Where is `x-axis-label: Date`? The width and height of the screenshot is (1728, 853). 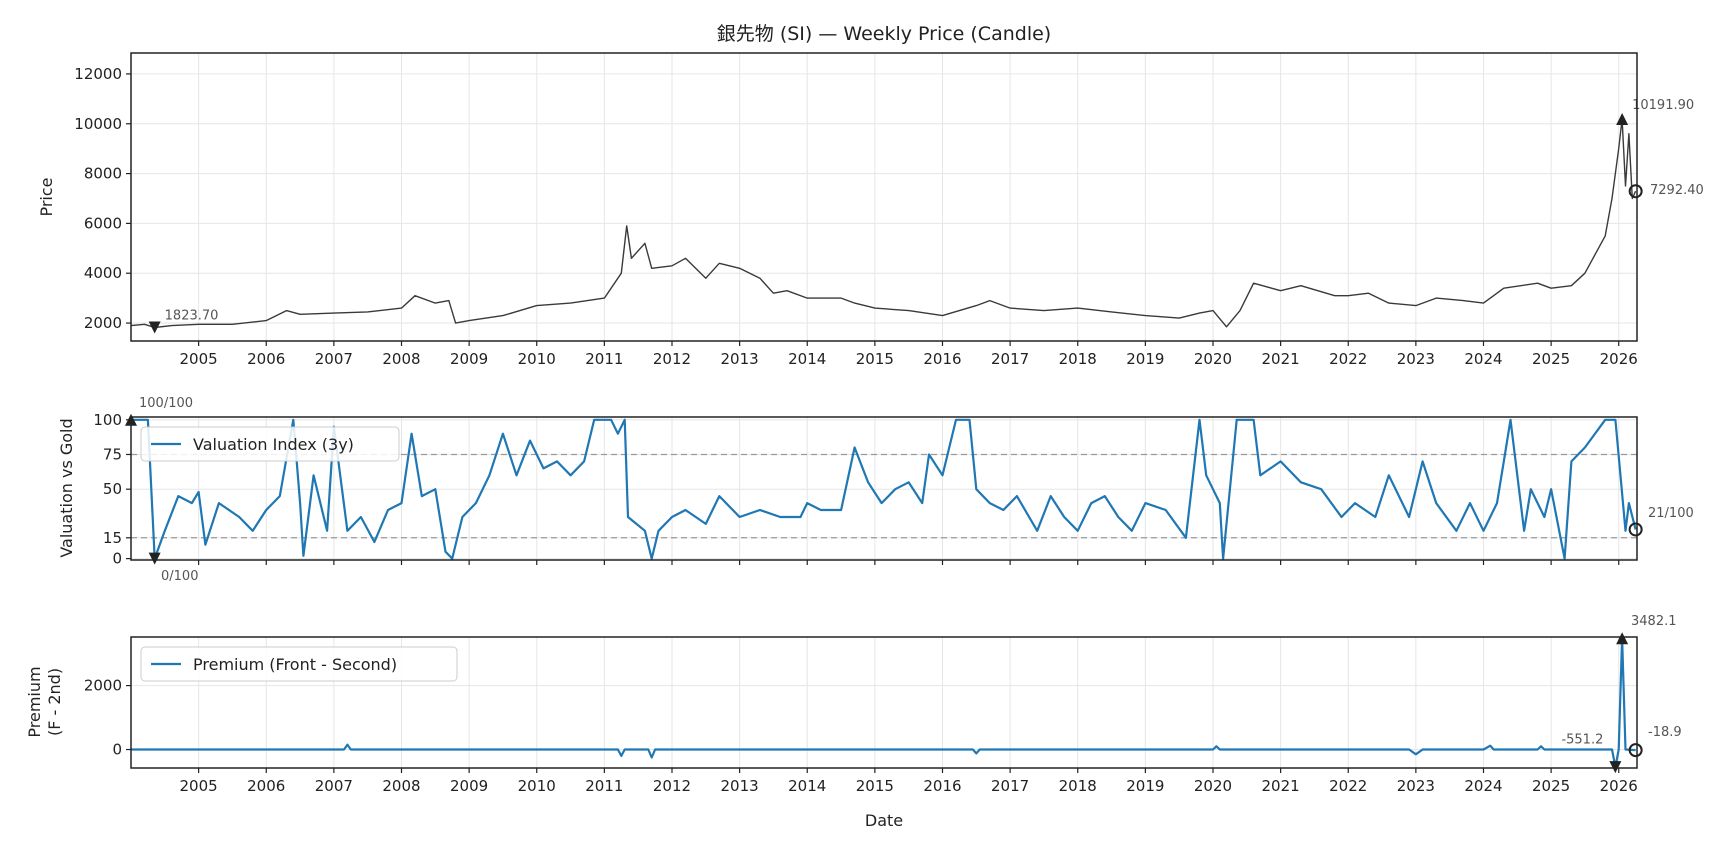 x-axis-label: Date is located at coordinates (884, 820).